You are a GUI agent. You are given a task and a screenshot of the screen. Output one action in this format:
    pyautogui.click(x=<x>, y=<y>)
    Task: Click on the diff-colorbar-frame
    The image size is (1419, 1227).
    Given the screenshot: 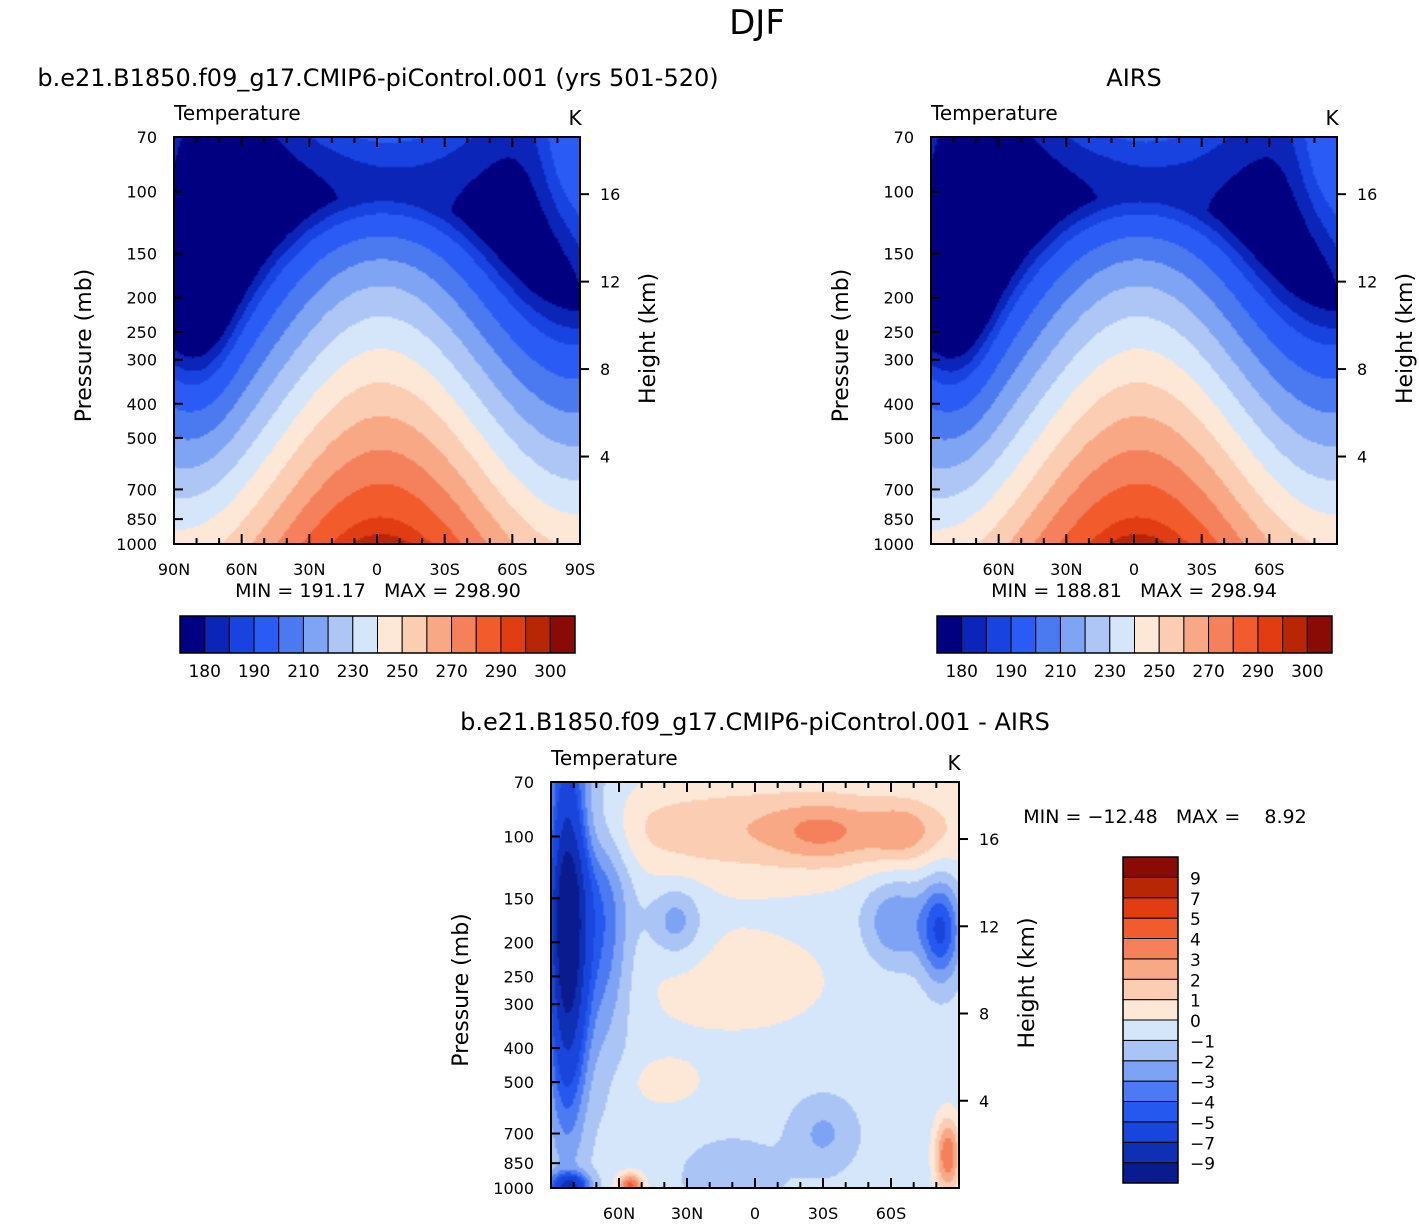 What is the action you would take?
    pyautogui.click(x=1150, y=1020)
    